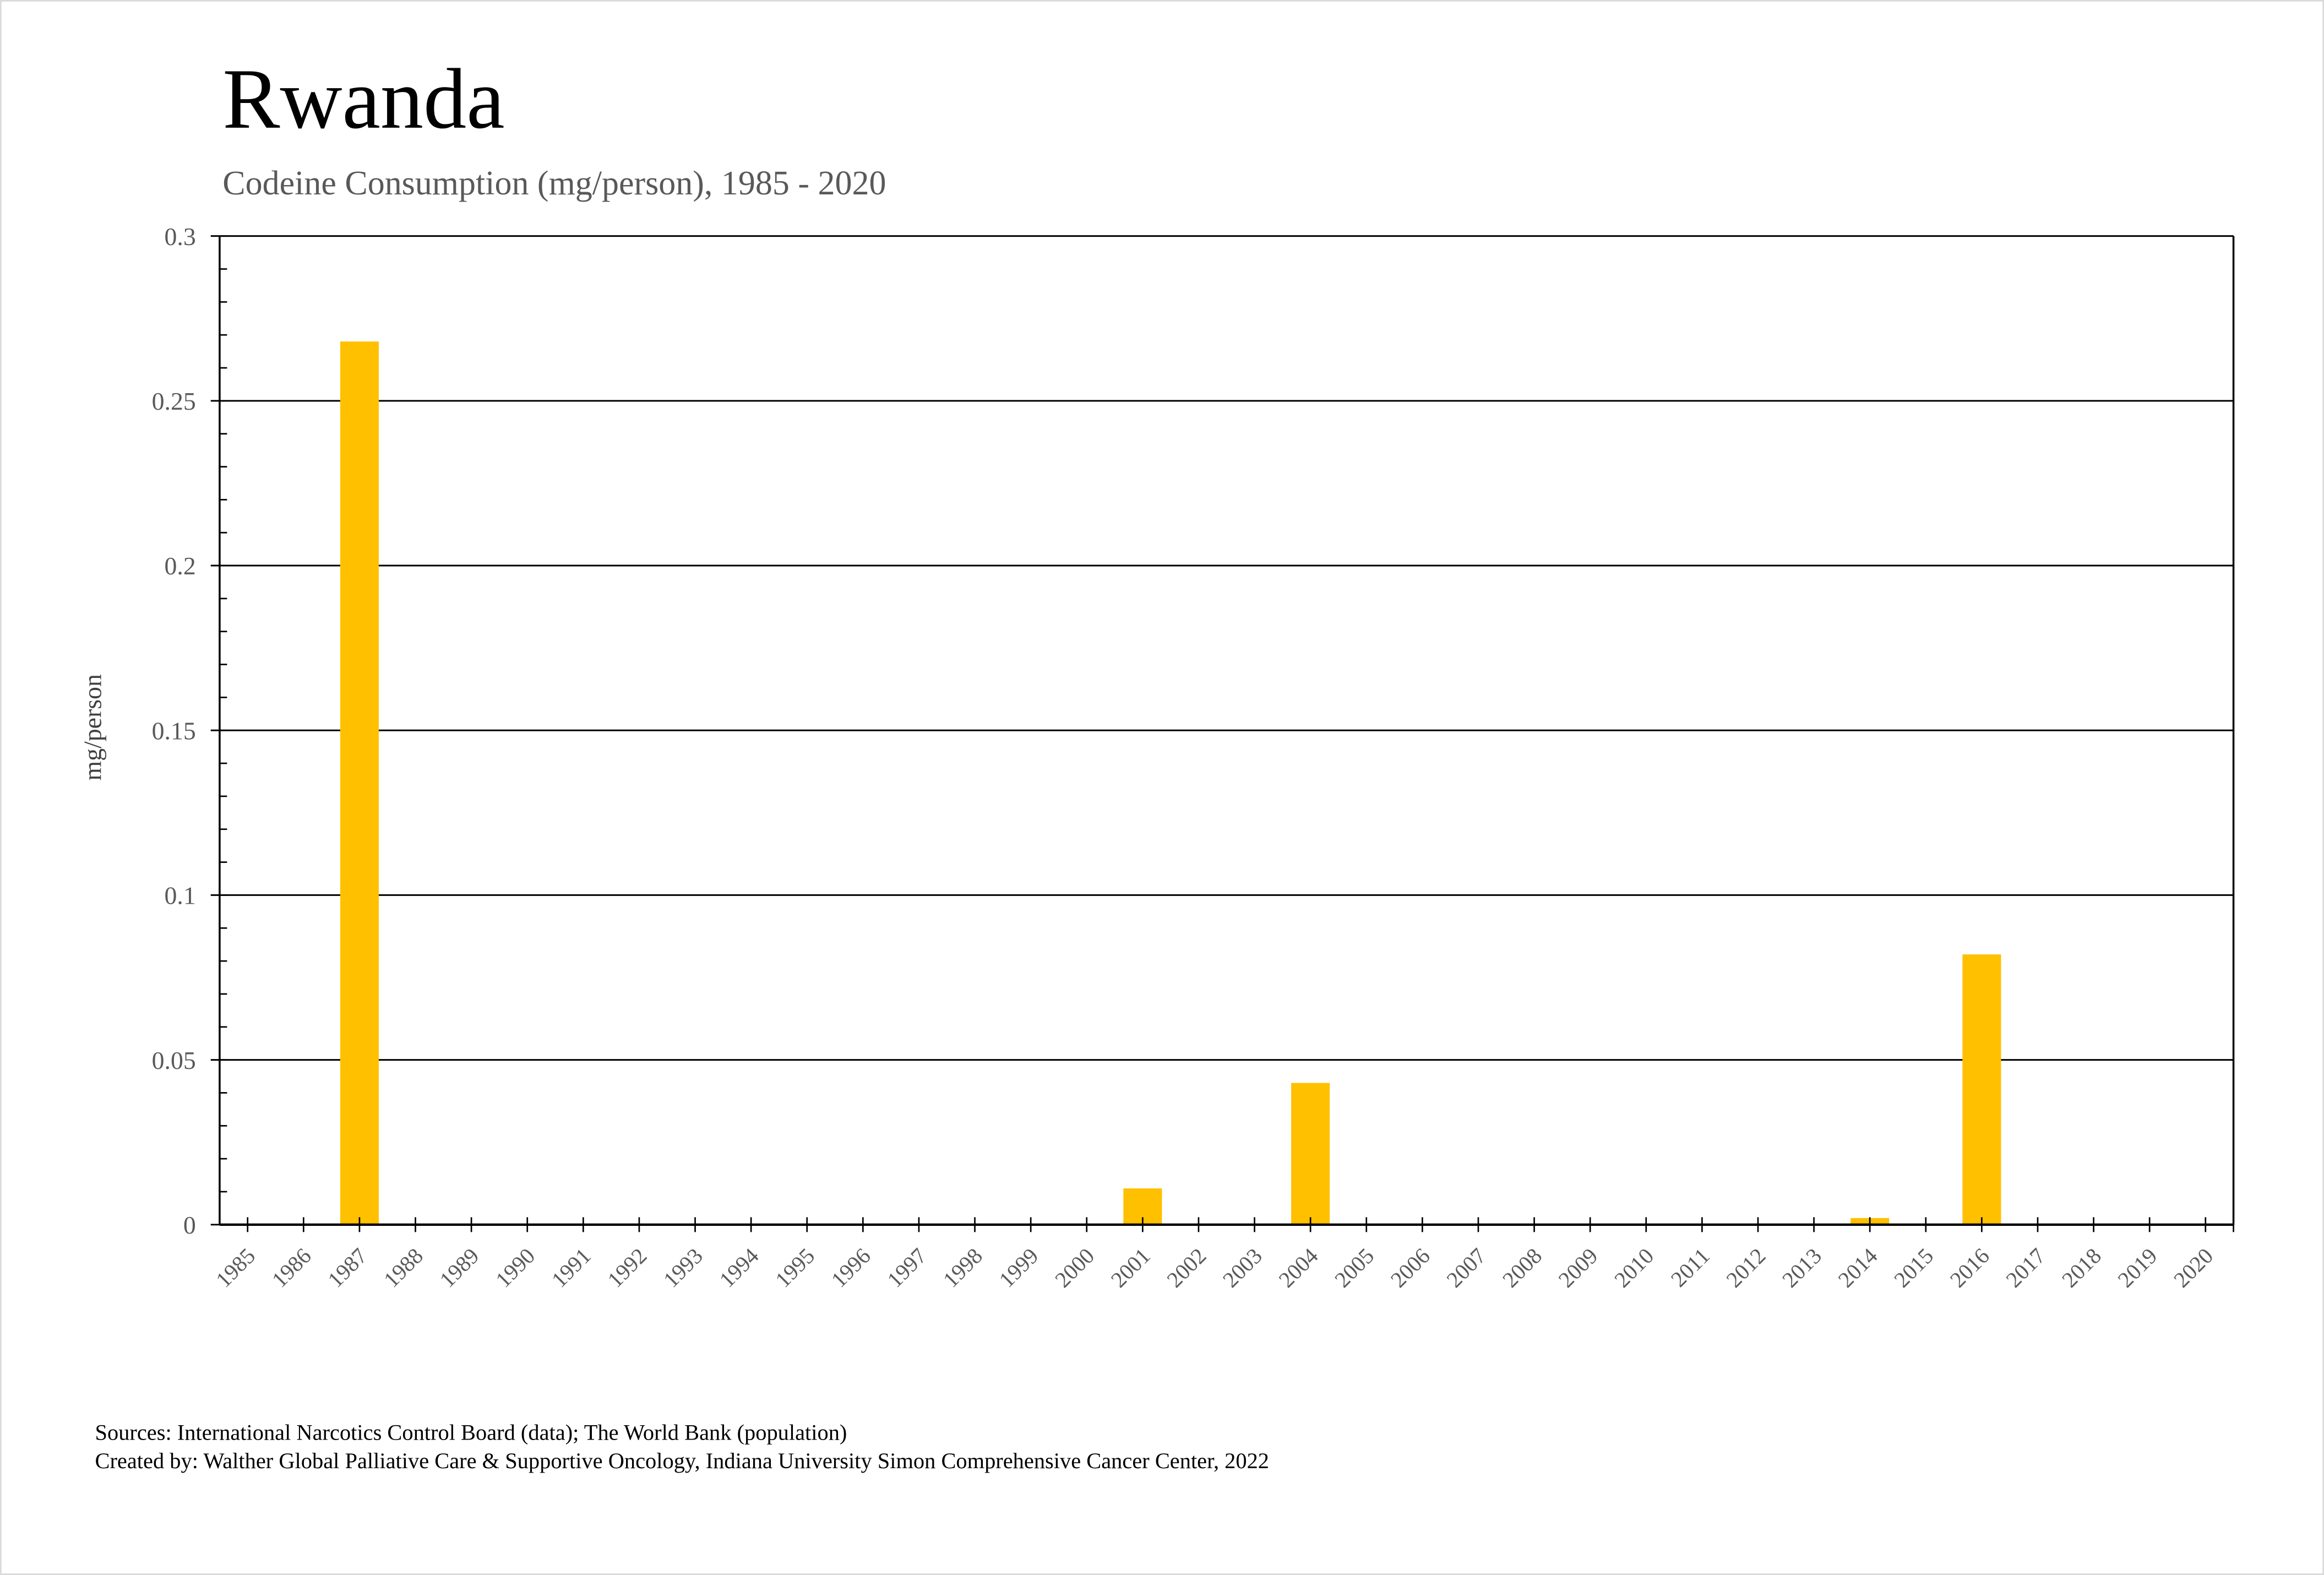 The width and height of the screenshot is (2324, 1575). What do you see at coordinates (180, 236) in the screenshot?
I see `y-tick-label: 0.3` at bounding box center [180, 236].